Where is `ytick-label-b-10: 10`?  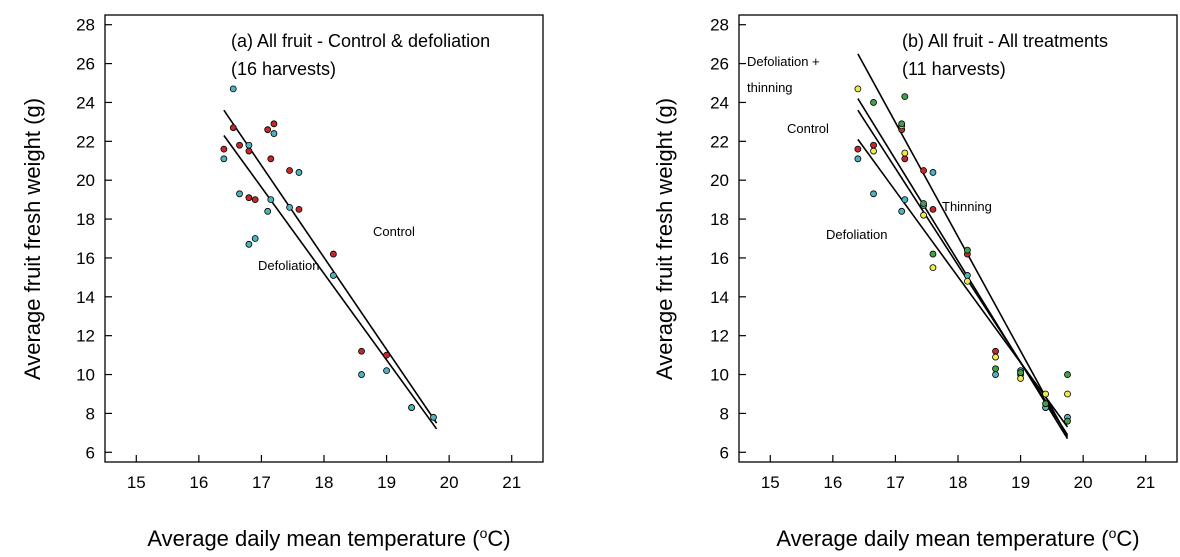
ytick-label-b-10: 10 is located at coordinates (719, 375).